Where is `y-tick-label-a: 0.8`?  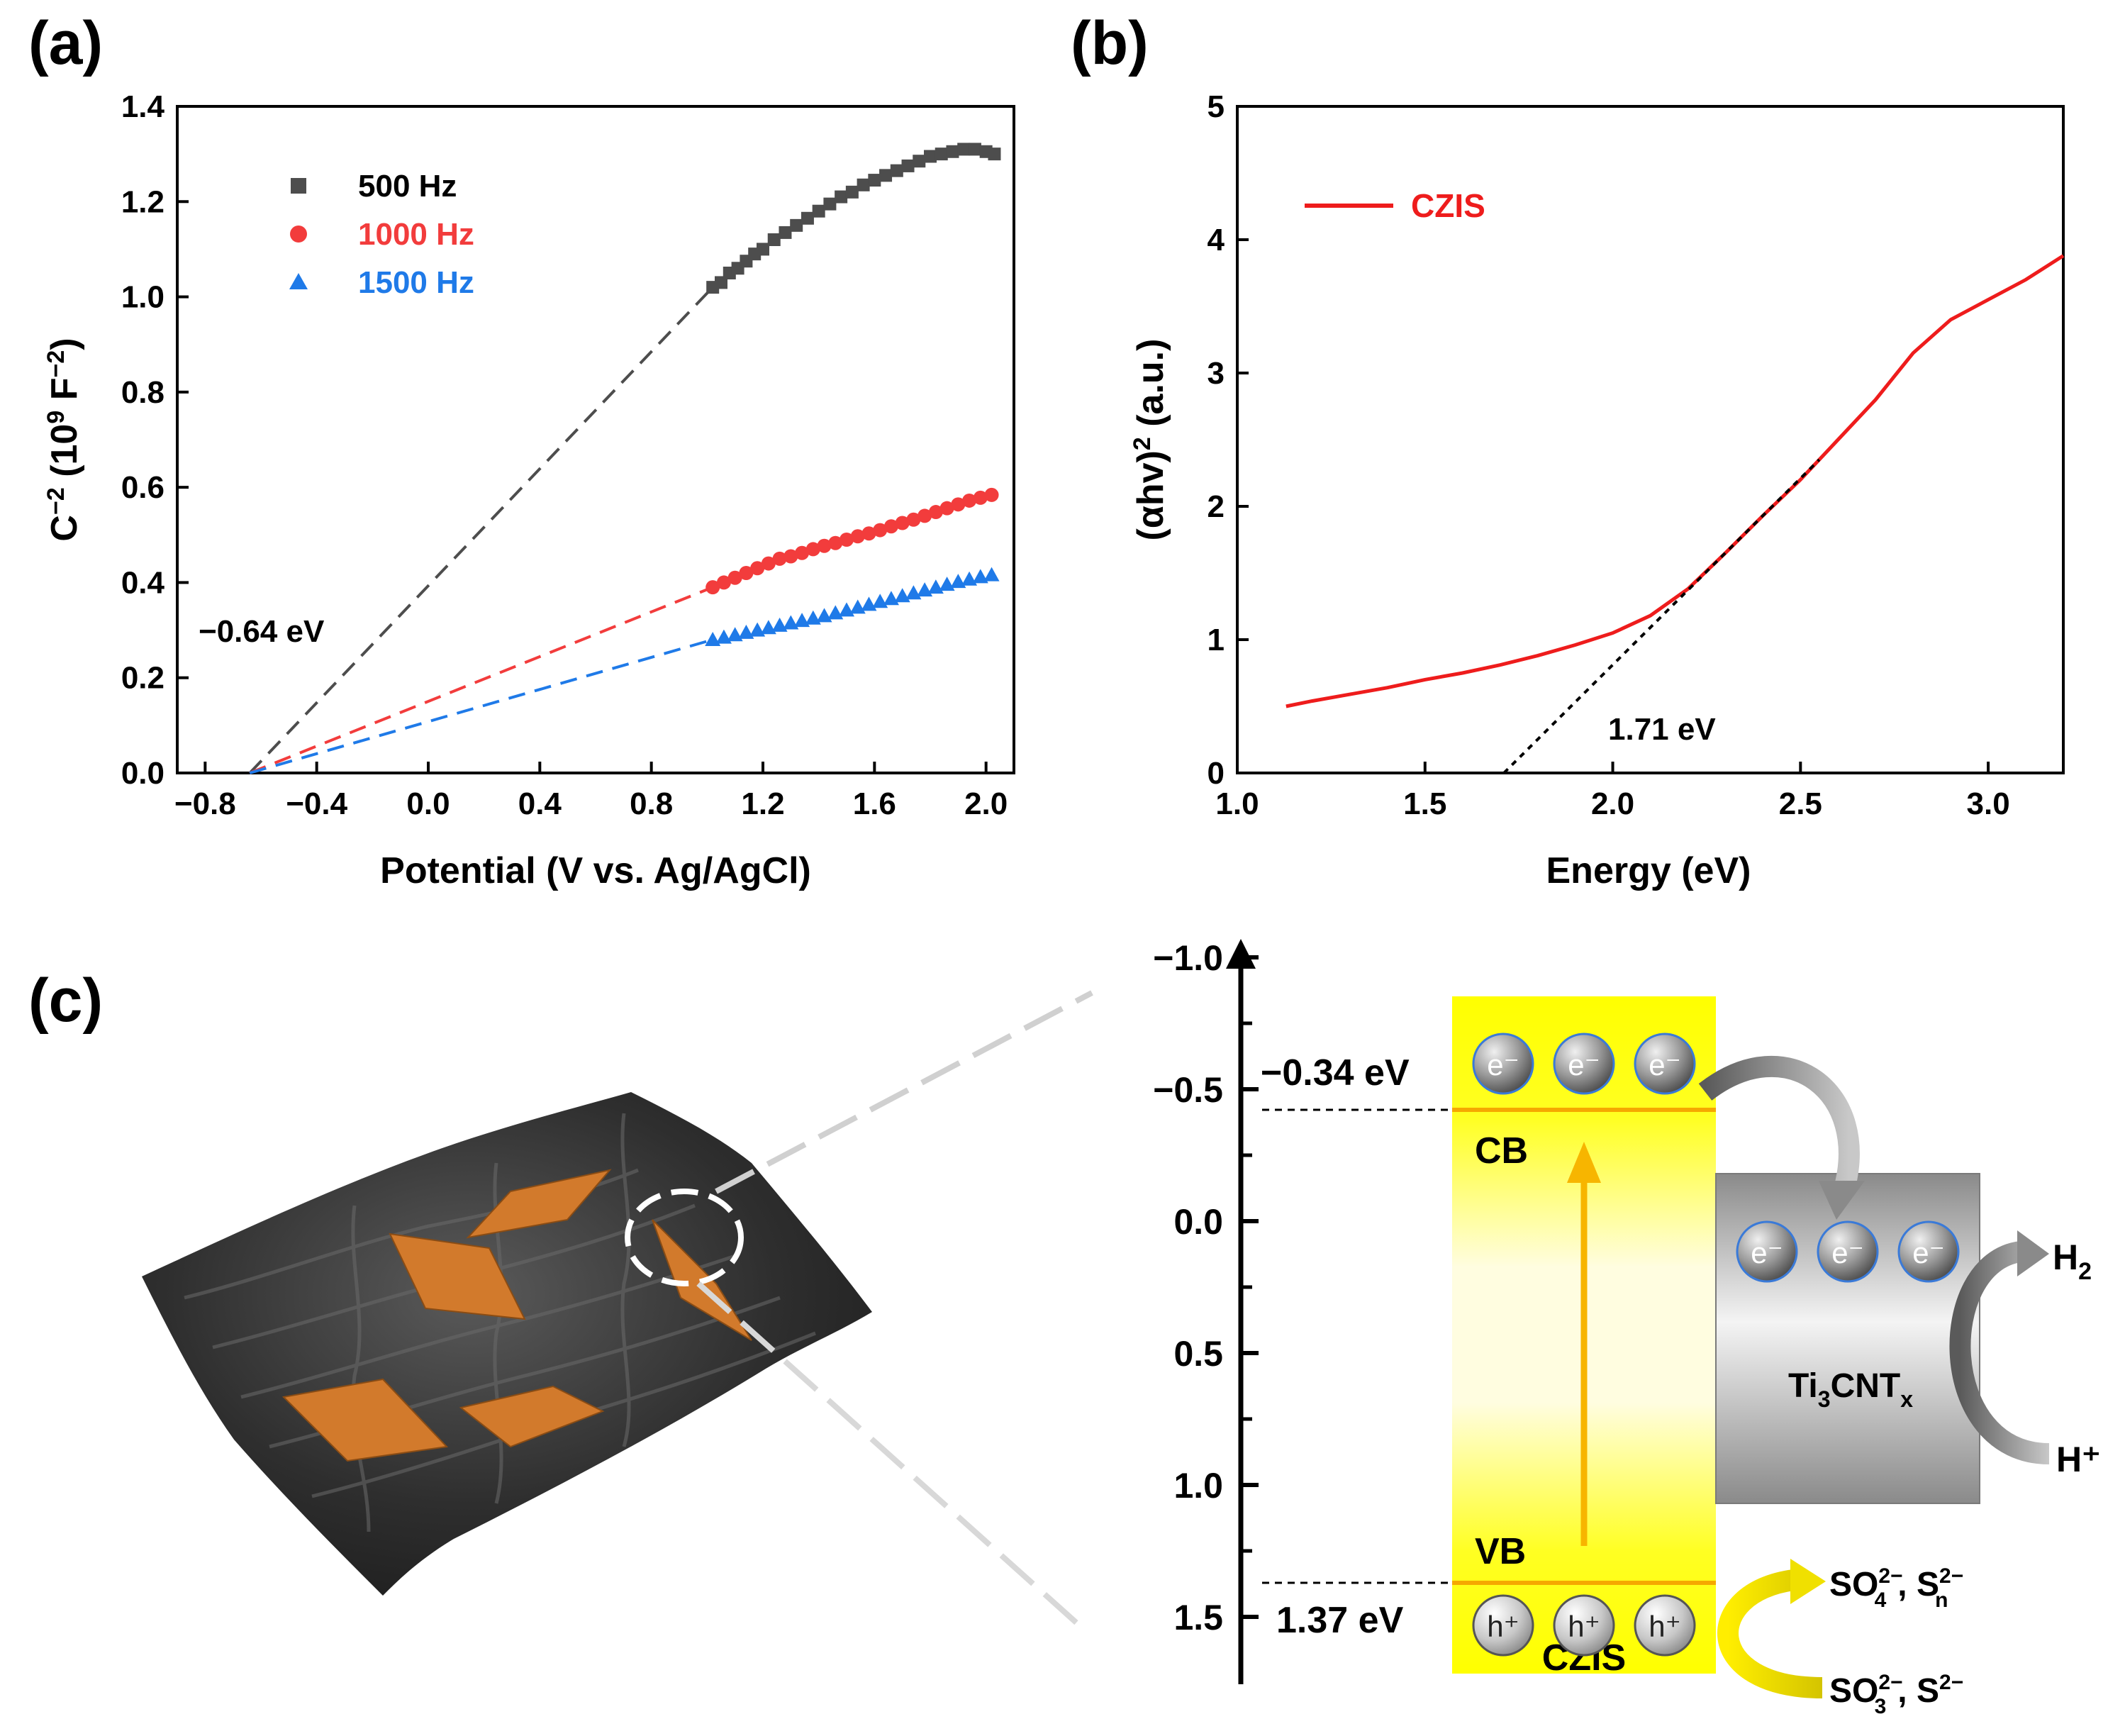
y-tick-label-a: 0.8 is located at coordinates (142, 392).